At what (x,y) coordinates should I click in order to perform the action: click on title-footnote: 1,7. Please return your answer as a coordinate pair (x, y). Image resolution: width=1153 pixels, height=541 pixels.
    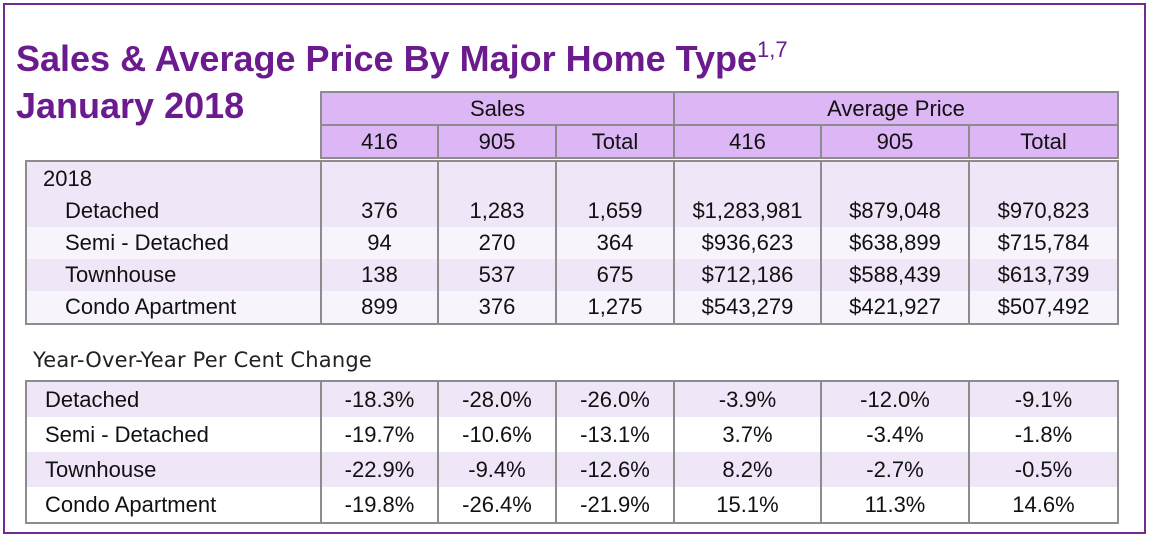
    Looking at the image, I should click on (772, 49).